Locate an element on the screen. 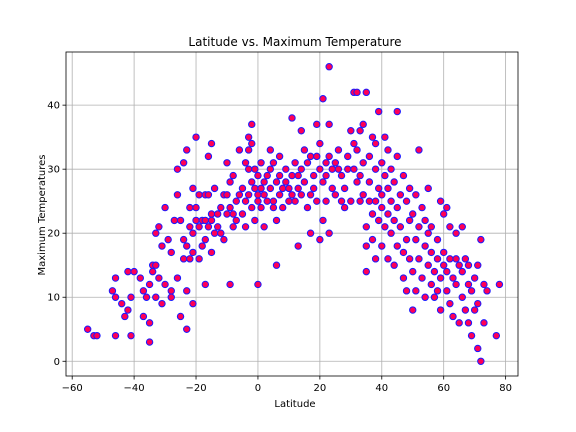  x-tick-label: 0 is located at coordinates (258, 388).